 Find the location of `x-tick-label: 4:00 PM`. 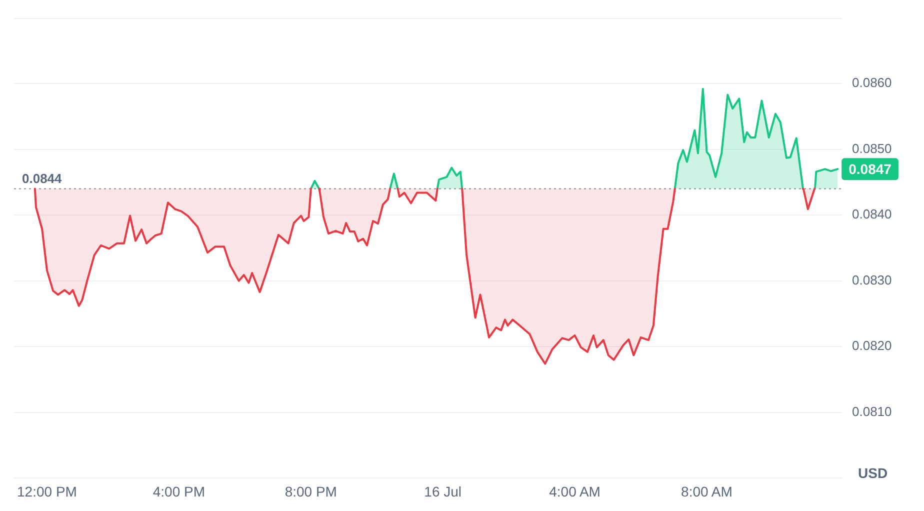

x-tick-label: 4:00 PM is located at coordinates (179, 491).